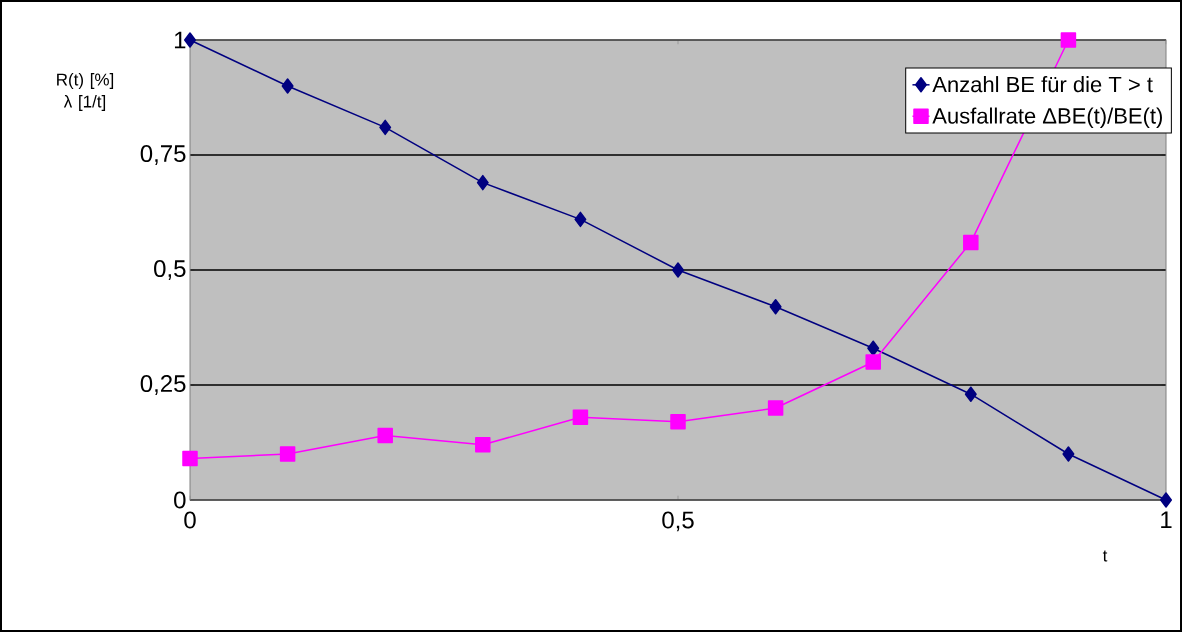 The image size is (1182, 632). I want to click on y-tick-label: 0,75, so click(163, 155).